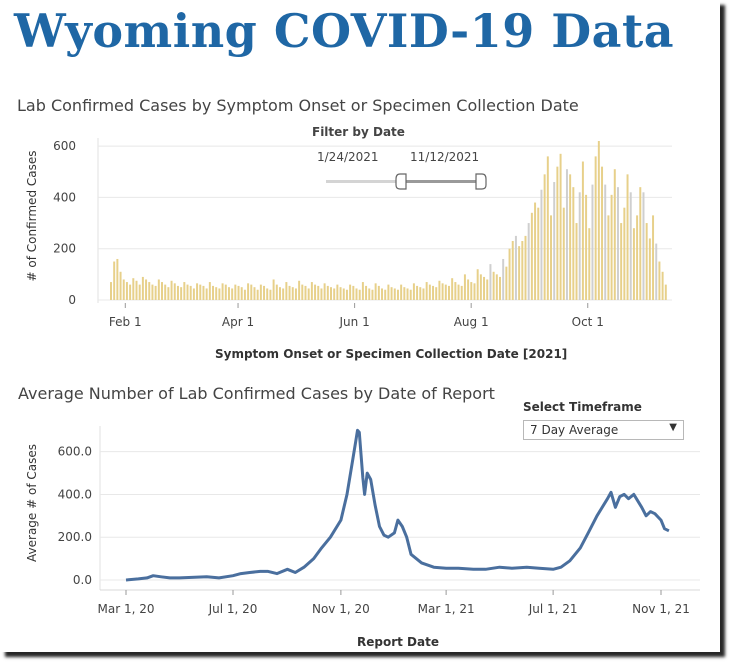 The height and width of the screenshot is (662, 730). What do you see at coordinates (588, 322) in the screenshot?
I see `bar-x-tick-label: Oct 1` at bounding box center [588, 322].